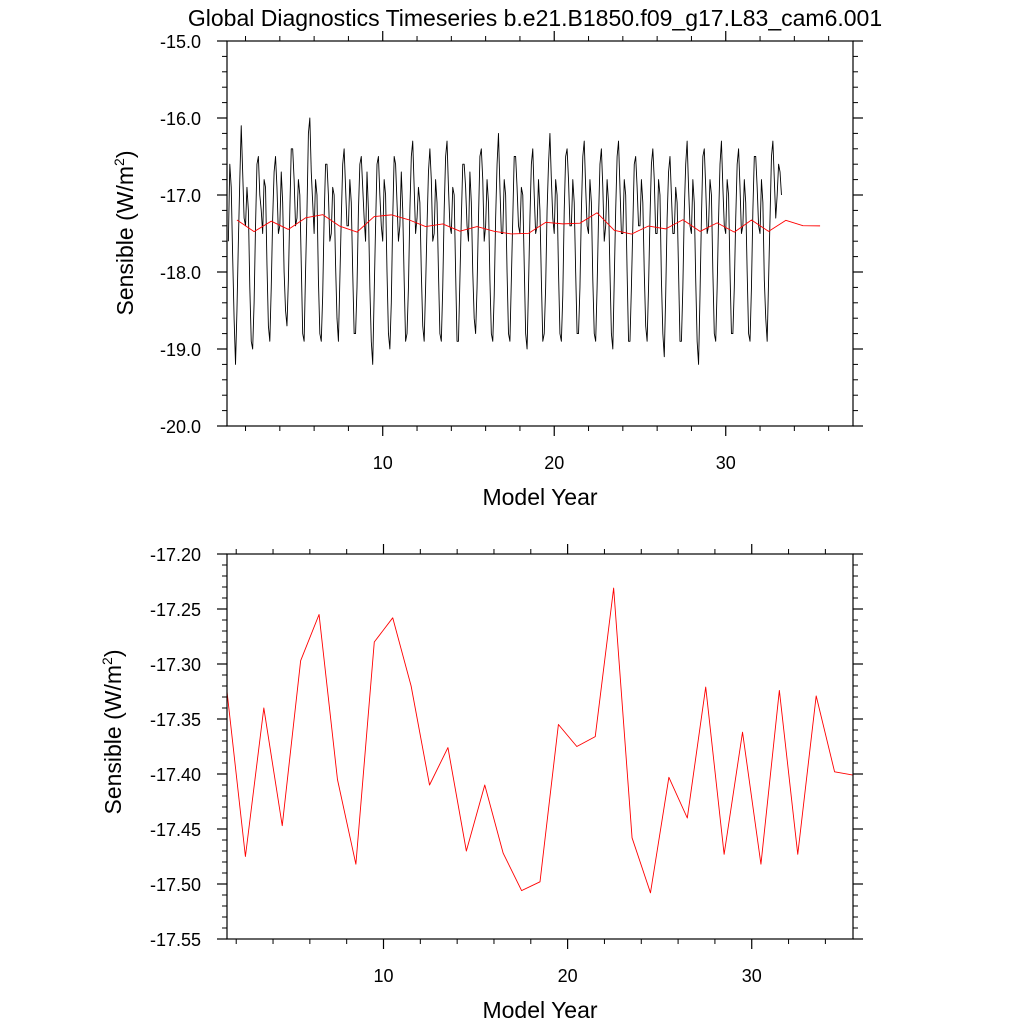 Image resolution: width=1024 pixels, height=1024 pixels. What do you see at coordinates (175, 665) in the screenshot?
I see `bottom-y-tick-label: -17.30` at bounding box center [175, 665].